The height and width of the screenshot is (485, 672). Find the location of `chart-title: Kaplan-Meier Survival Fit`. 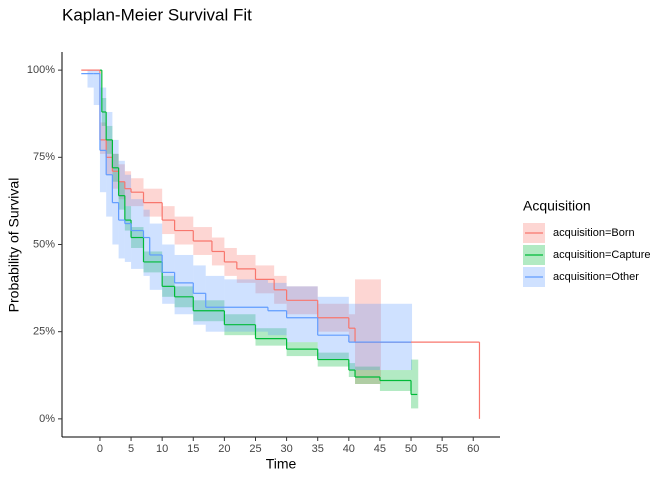

chart-title: Kaplan-Meier Survival Fit is located at coordinates (157, 14).